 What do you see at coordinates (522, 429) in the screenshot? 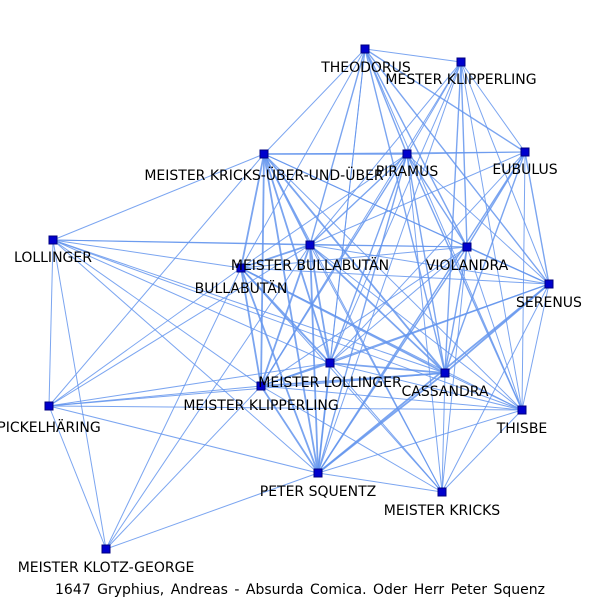
I see `node-label-thisbe: THISBE` at bounding box center [522, 429].